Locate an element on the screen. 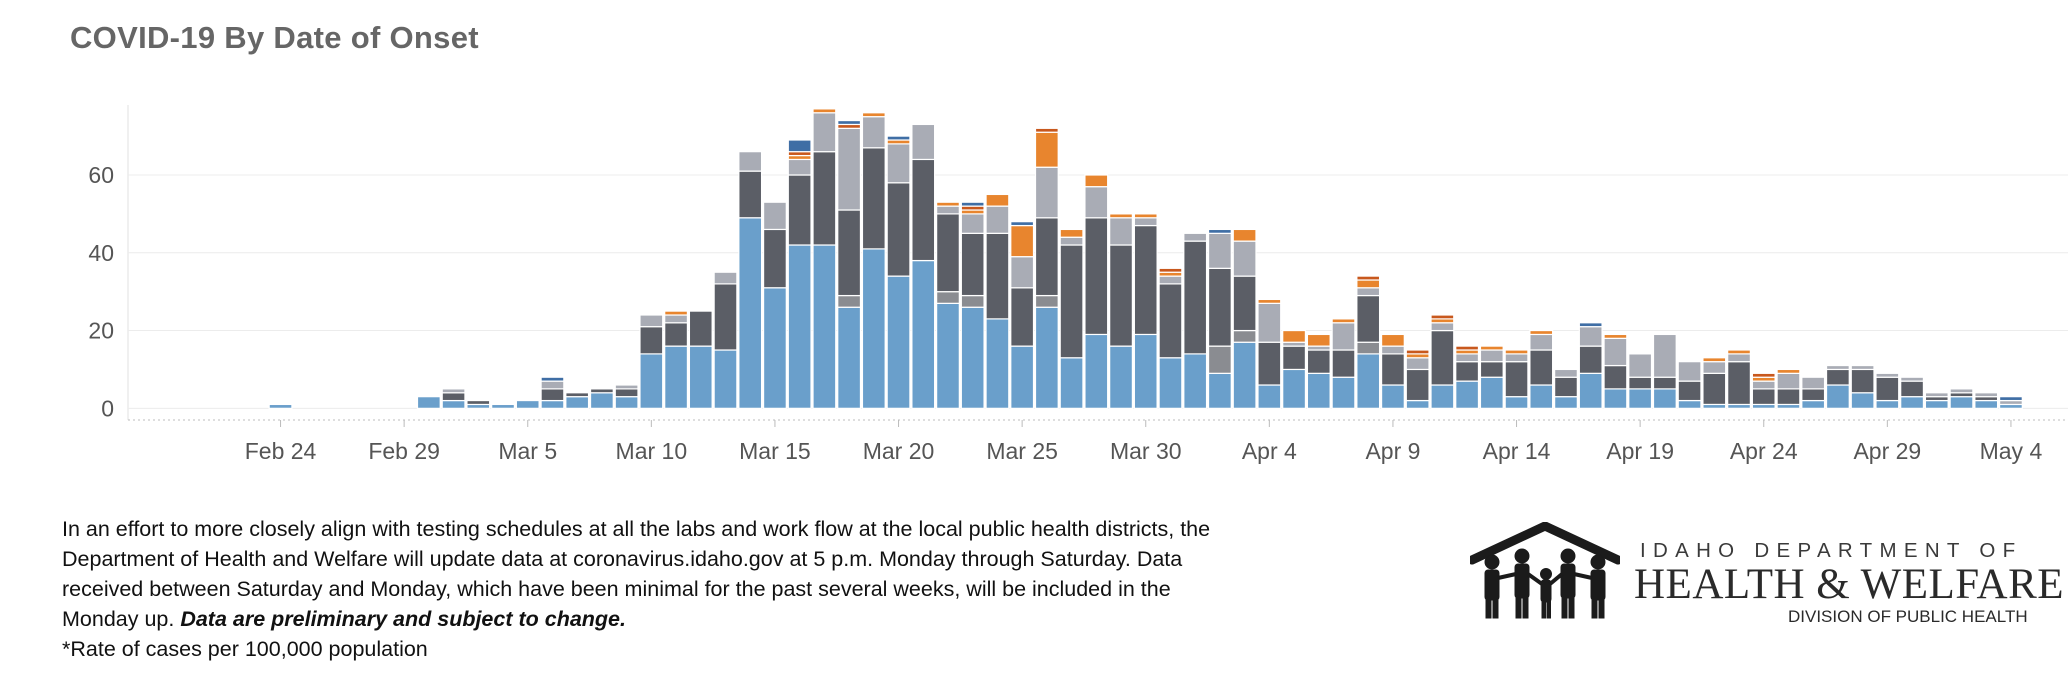  x-tick-label: Feb 24 is located at coordinates (281, 451).